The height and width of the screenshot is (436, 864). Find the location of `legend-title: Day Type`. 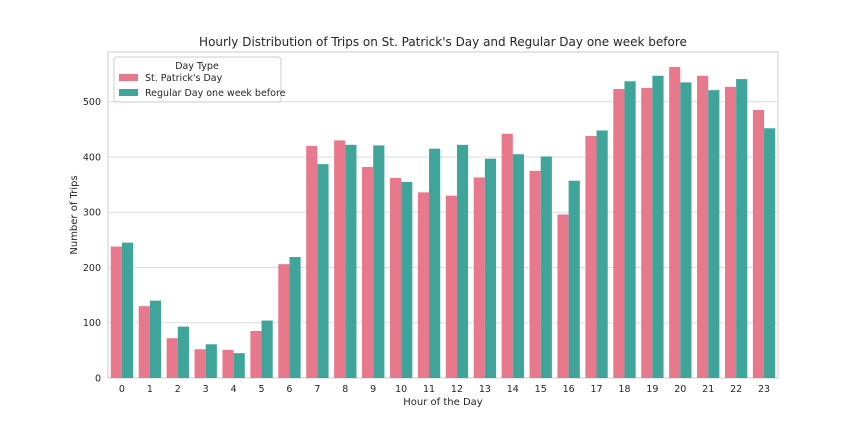

legend-title: Day Type is located at coordinates (197, 66).